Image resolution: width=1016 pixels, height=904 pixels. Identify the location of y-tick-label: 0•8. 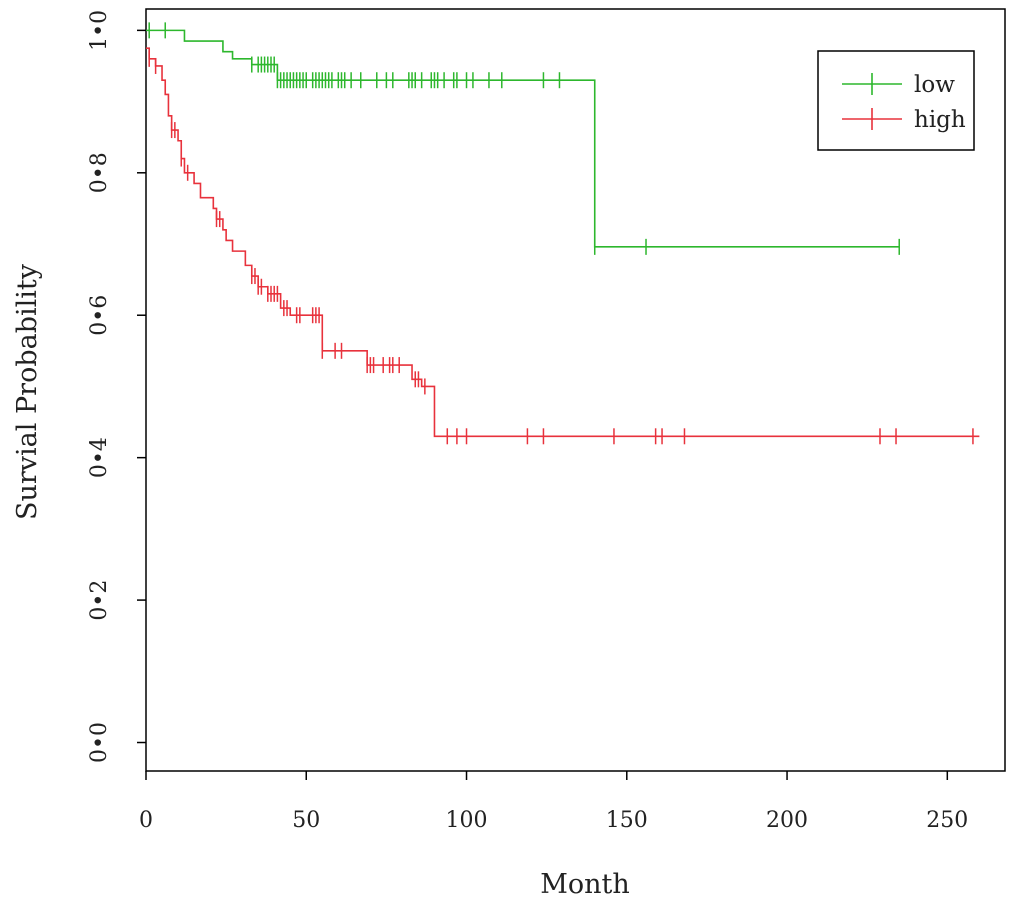
(99, 172).